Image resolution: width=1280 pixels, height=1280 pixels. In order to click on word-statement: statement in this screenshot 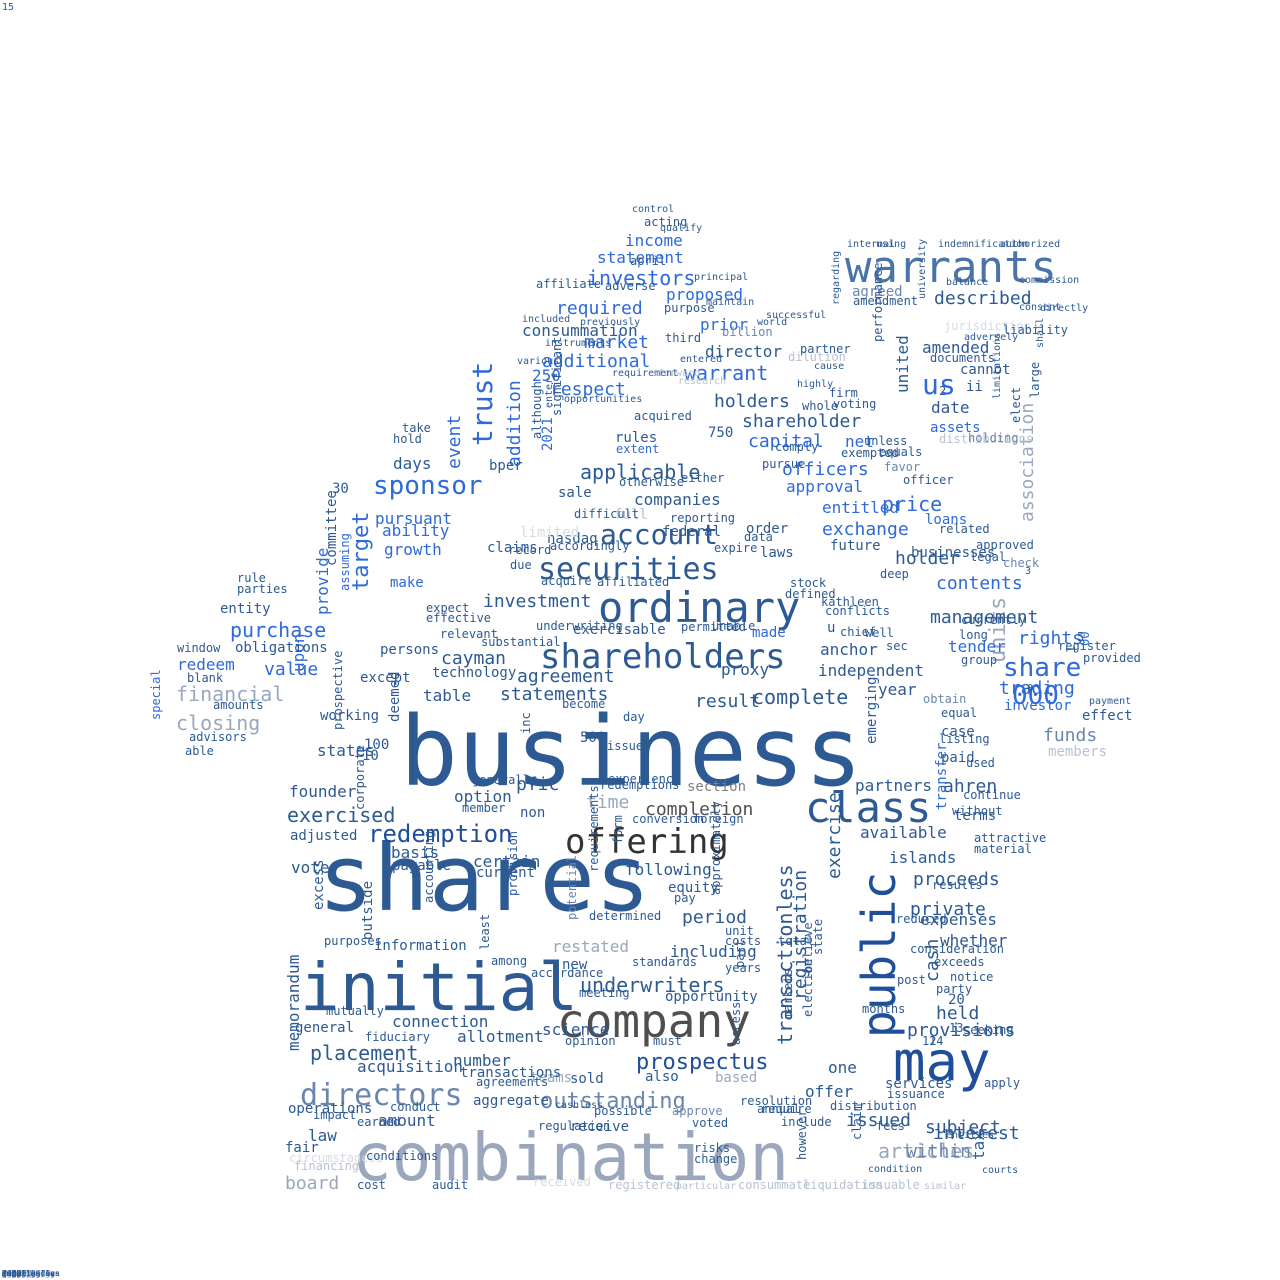, I will do `click(640, 257)`.